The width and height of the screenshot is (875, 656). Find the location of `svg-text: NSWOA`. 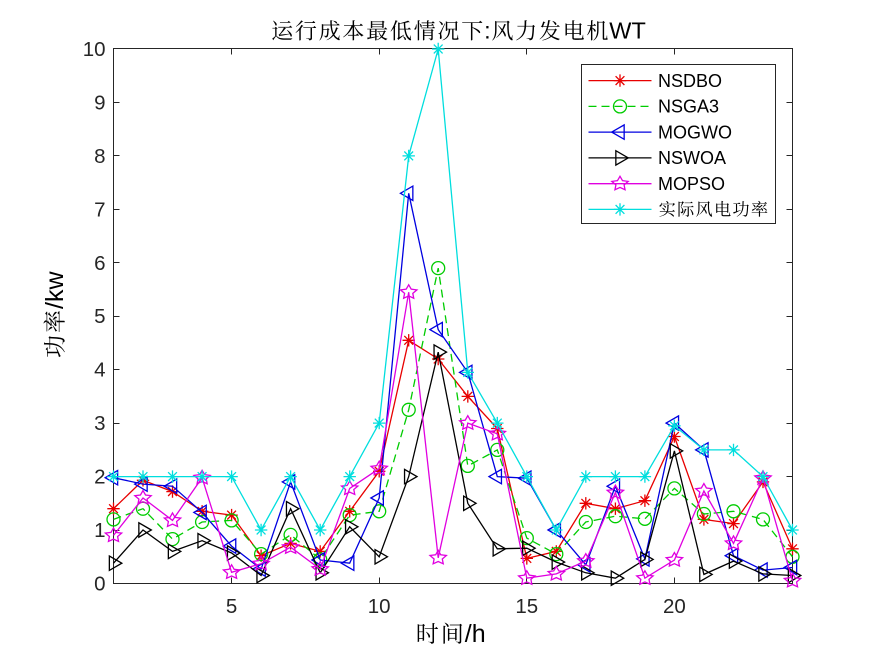

svg-text: NSWOA is located at coordinates (692, 158).